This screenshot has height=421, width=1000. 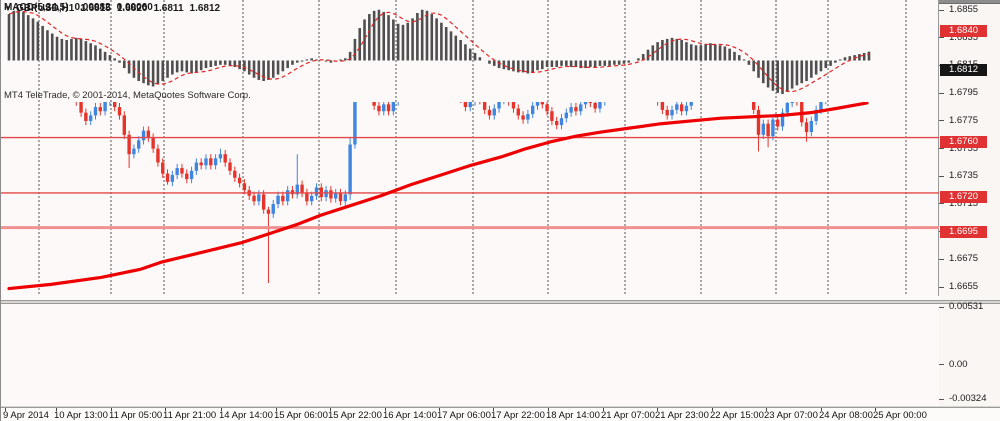 I want to click on time-axis-label: 17 Apr 06:00, so click(x=464, y=415).